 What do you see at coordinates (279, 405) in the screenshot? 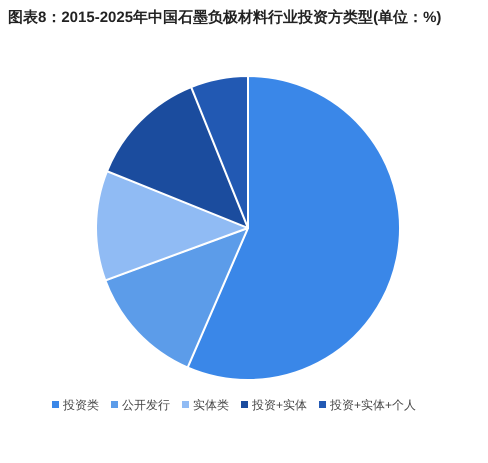
I see `legend-label: 投资+实体` at bounding box center [279, 405].